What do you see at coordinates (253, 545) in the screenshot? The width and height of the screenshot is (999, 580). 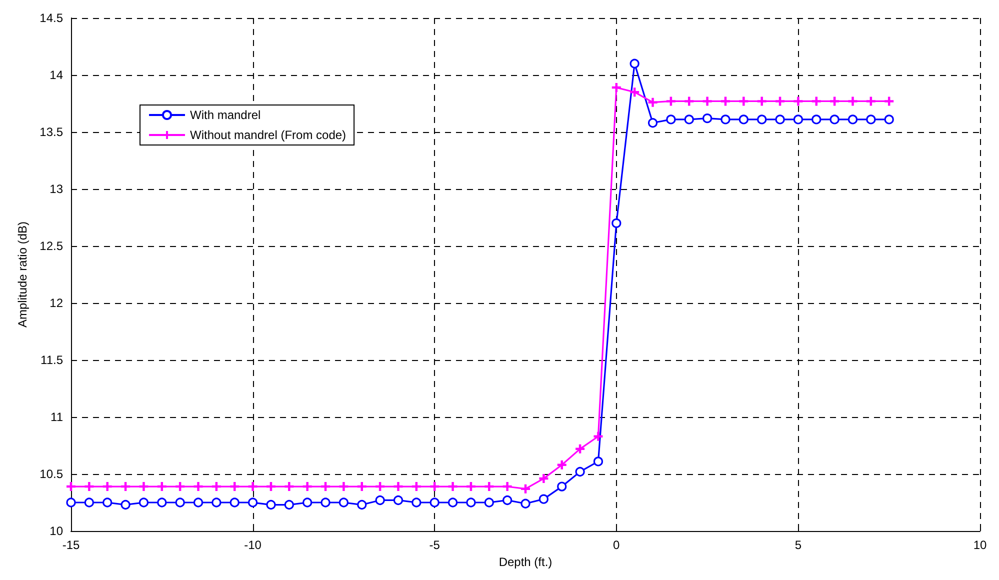 I see `x-tick-label: -10` at bounding box center [253, 545].